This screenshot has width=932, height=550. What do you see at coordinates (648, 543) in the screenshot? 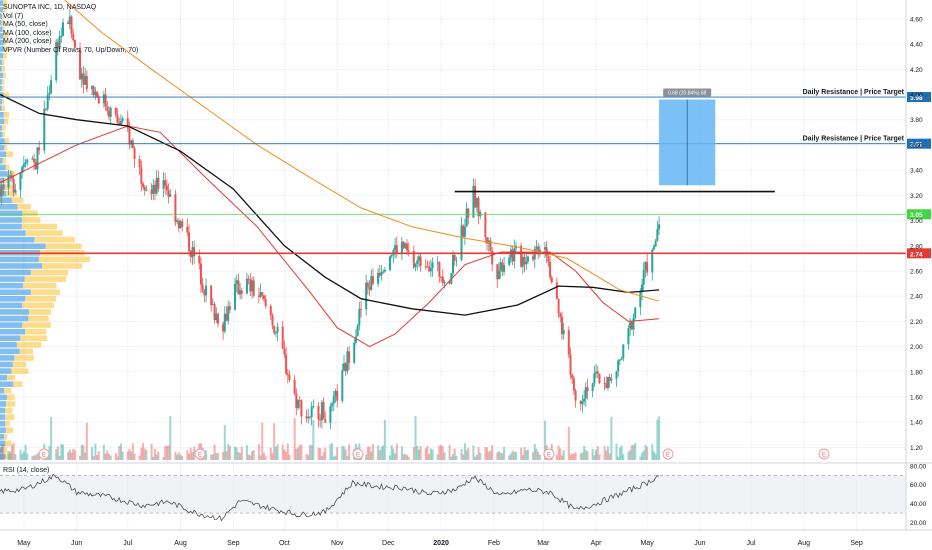
I see `time-tick-label: May` at bounding box center [648, 543].